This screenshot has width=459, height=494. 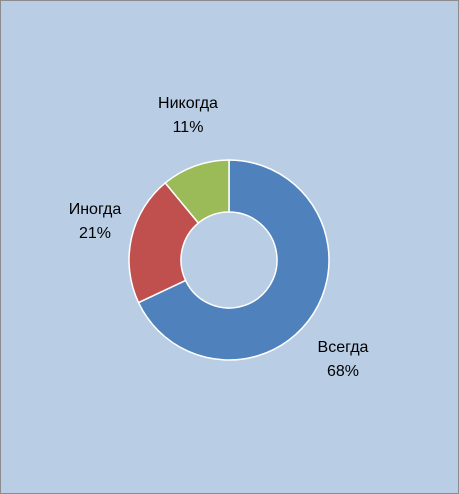 What do you see at coordinates (95, 233) in the screenshot?
I see `value-label: 21%` at bounding box center [95, 233].